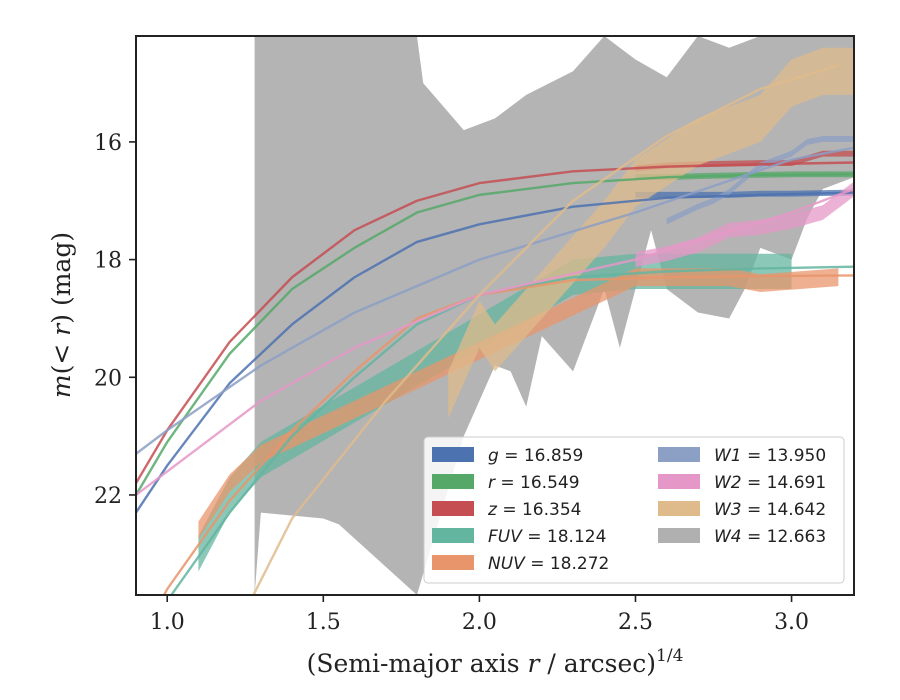 The height and width of the screenshot is (700, 900). Describe the element at coordinates (770, 456) in the screenshot. I see `legend-label-w1: W1 = 13.950` at that location.